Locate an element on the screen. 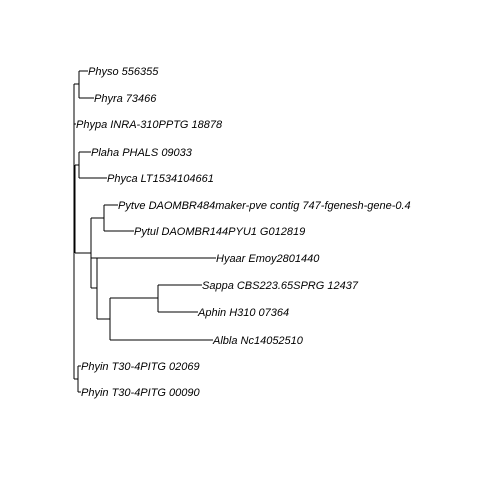 The height and width of the screenshot is (480, 480). leaf-label-aphin: Aphin H310 07364 is located at coordinates (243, 313).